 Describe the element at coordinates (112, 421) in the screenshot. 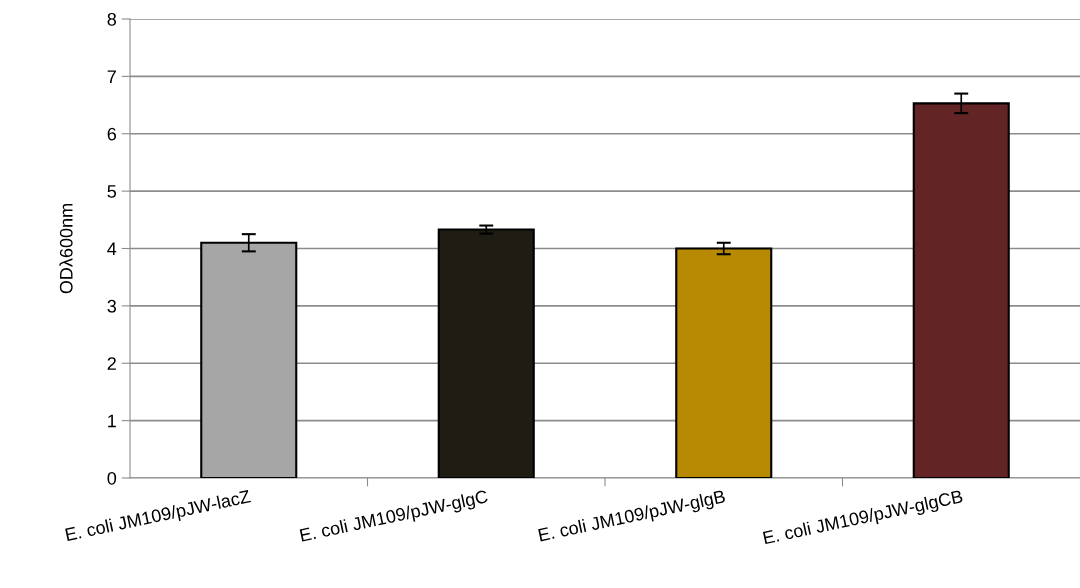

I see `y-tick-label: 1` at that location.